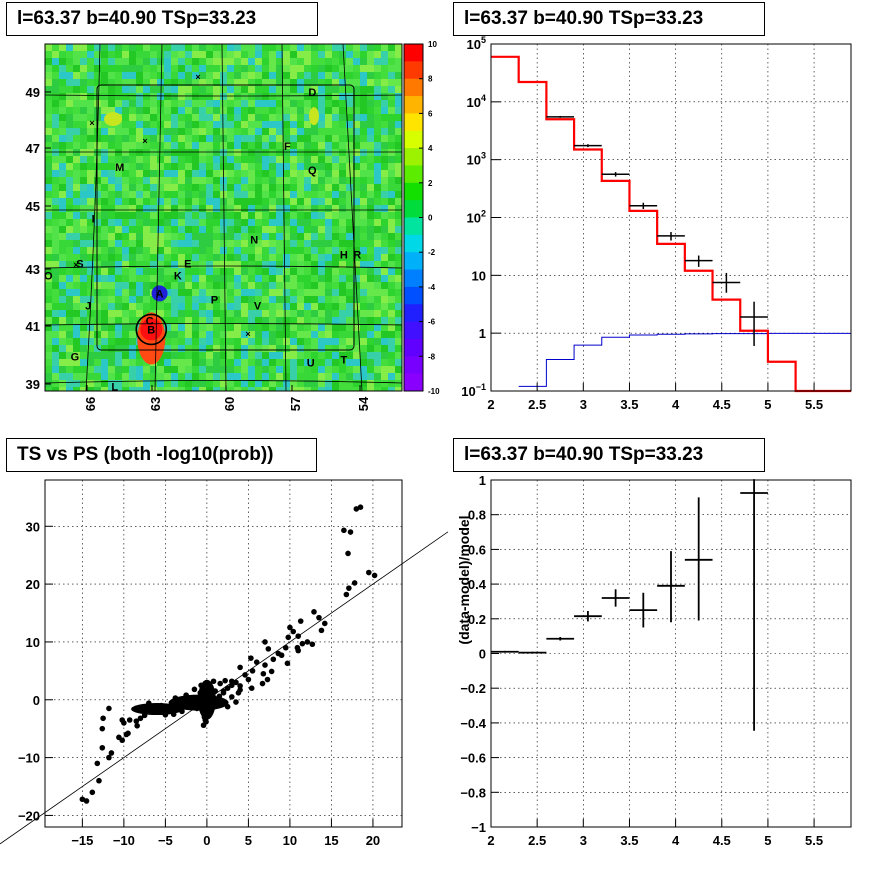 The image size is (896, 872). What do you see at coordinates (79, 264) in the screenshot?
I see `source-label: S` at bounding box center [79, 264].